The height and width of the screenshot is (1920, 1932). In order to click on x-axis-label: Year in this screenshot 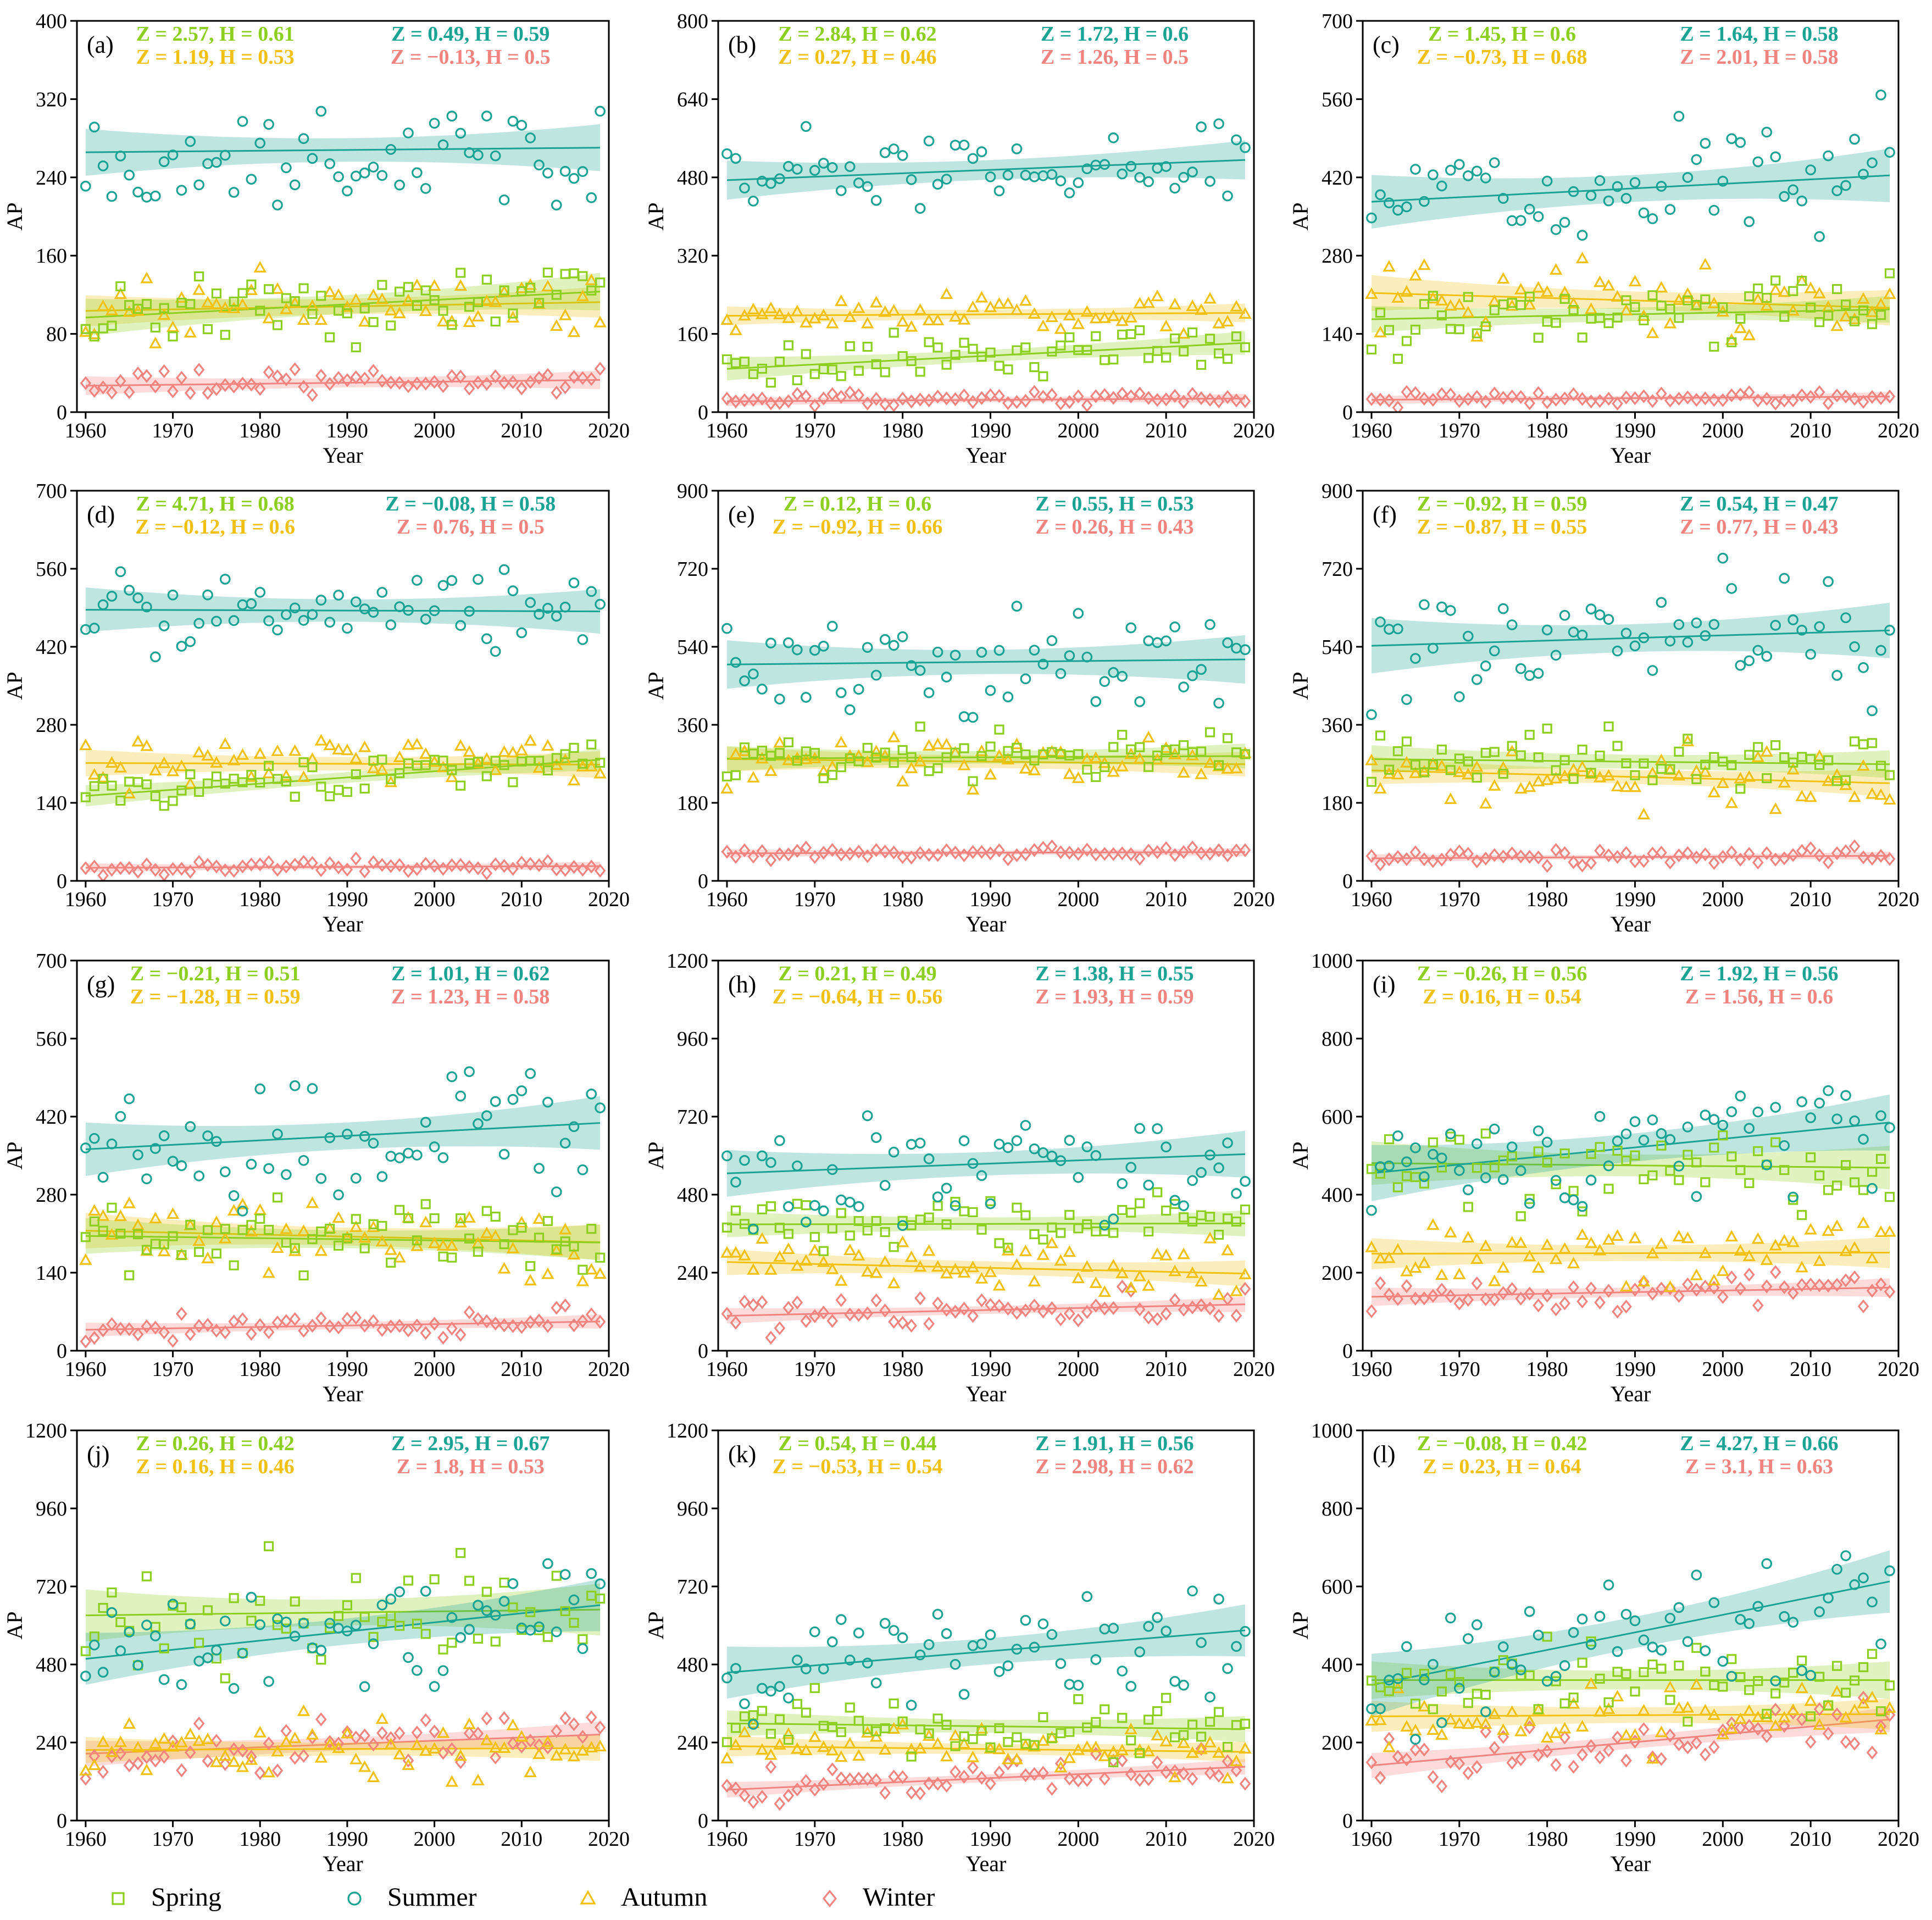, I will do `click(986, 1864)`.